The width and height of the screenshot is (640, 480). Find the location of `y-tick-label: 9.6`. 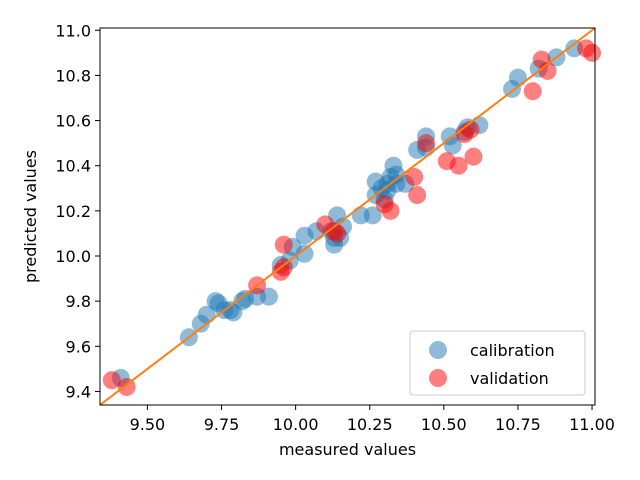

y-tick-label: 9.6 is located at coordinates (78, 346).